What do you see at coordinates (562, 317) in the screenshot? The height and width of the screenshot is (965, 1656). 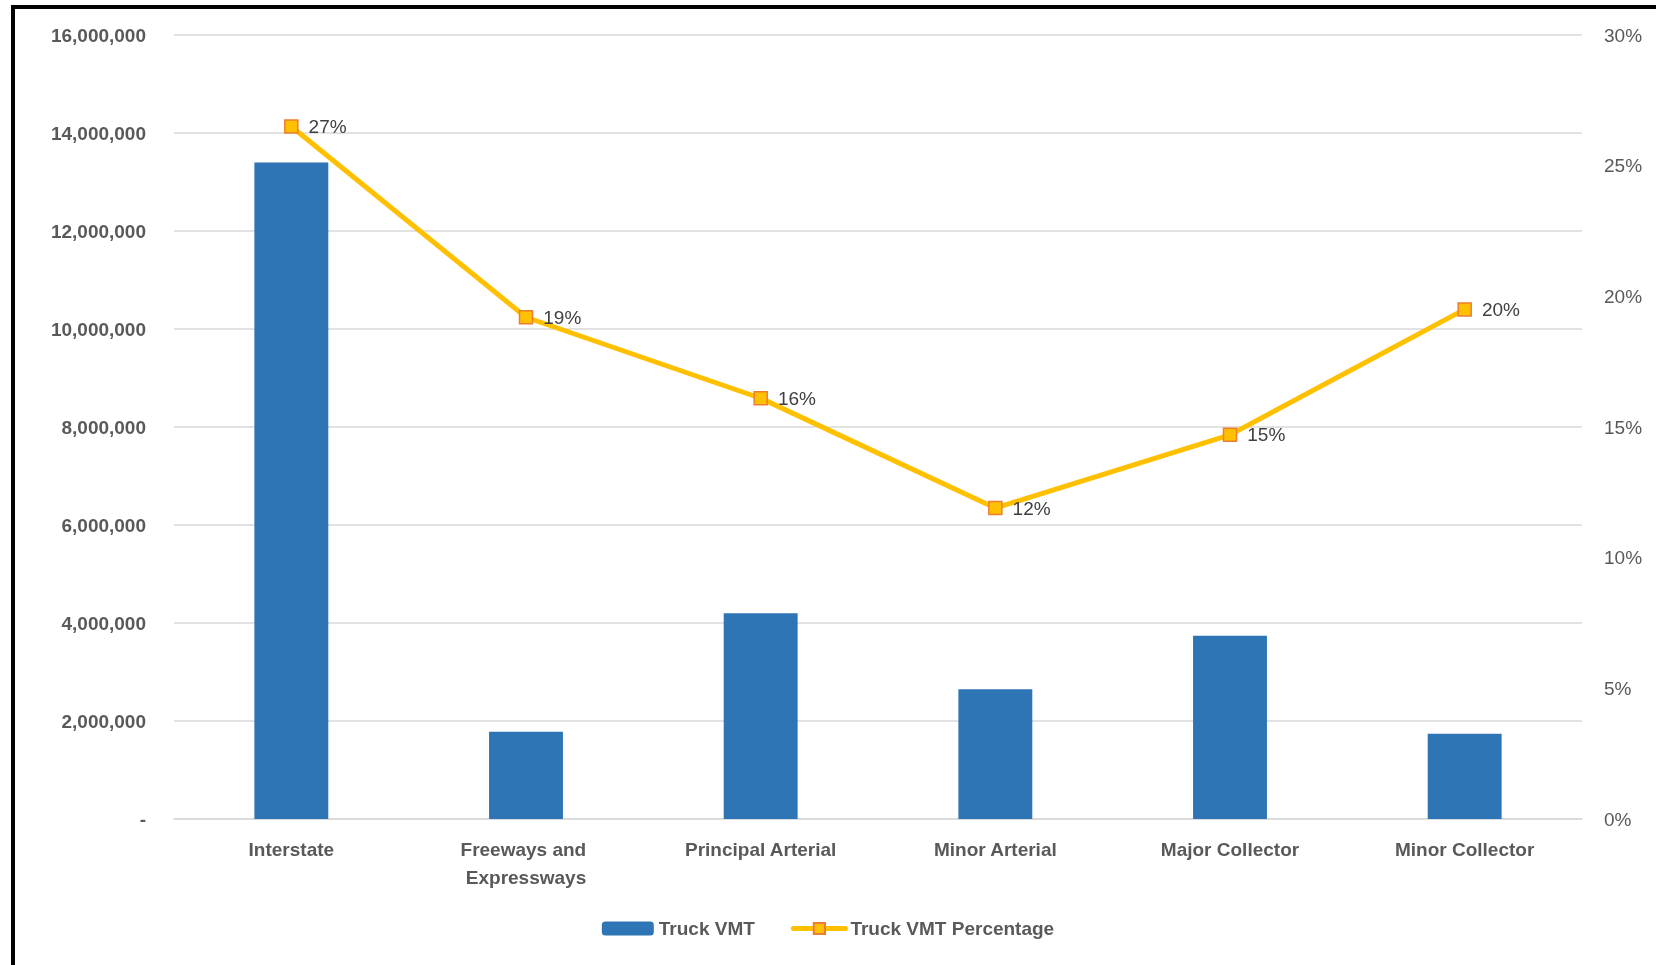 I see `data-label: 19%` at bounding box center [562, 317].